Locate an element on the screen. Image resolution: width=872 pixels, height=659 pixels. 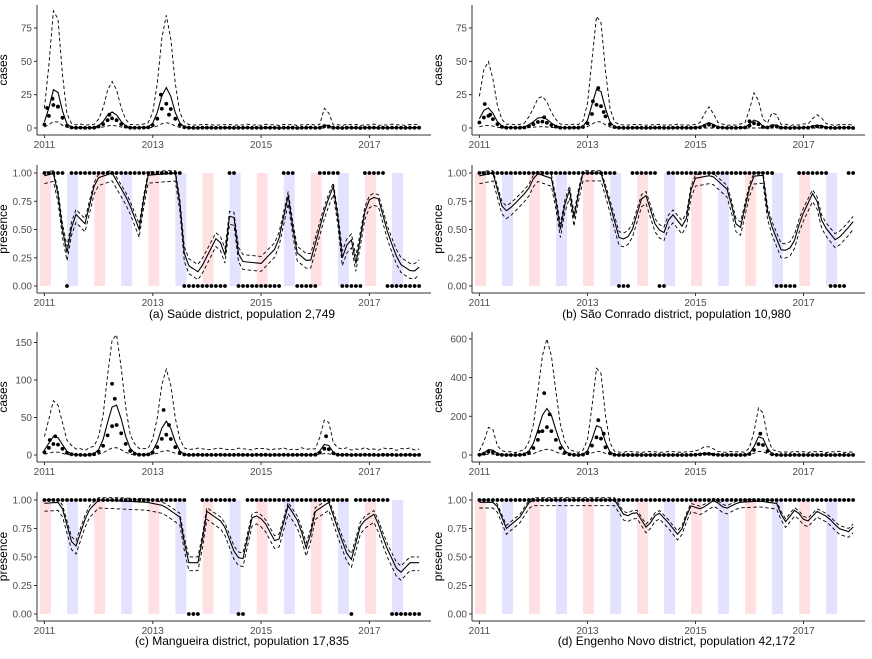
y-tick-label: 0.75 is located at coordinates (23, 202).